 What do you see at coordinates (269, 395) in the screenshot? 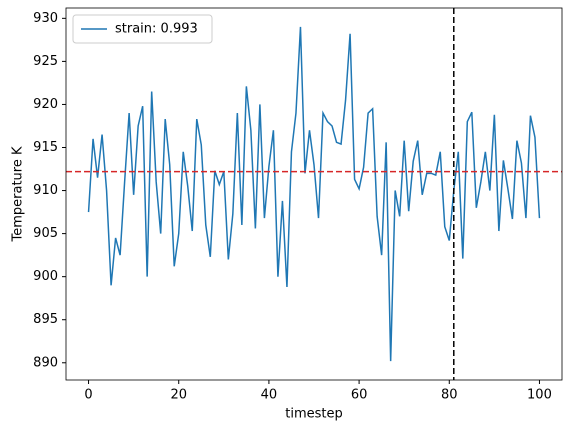
I see `x-tick-label: 40` at bounding box center [269, 395].